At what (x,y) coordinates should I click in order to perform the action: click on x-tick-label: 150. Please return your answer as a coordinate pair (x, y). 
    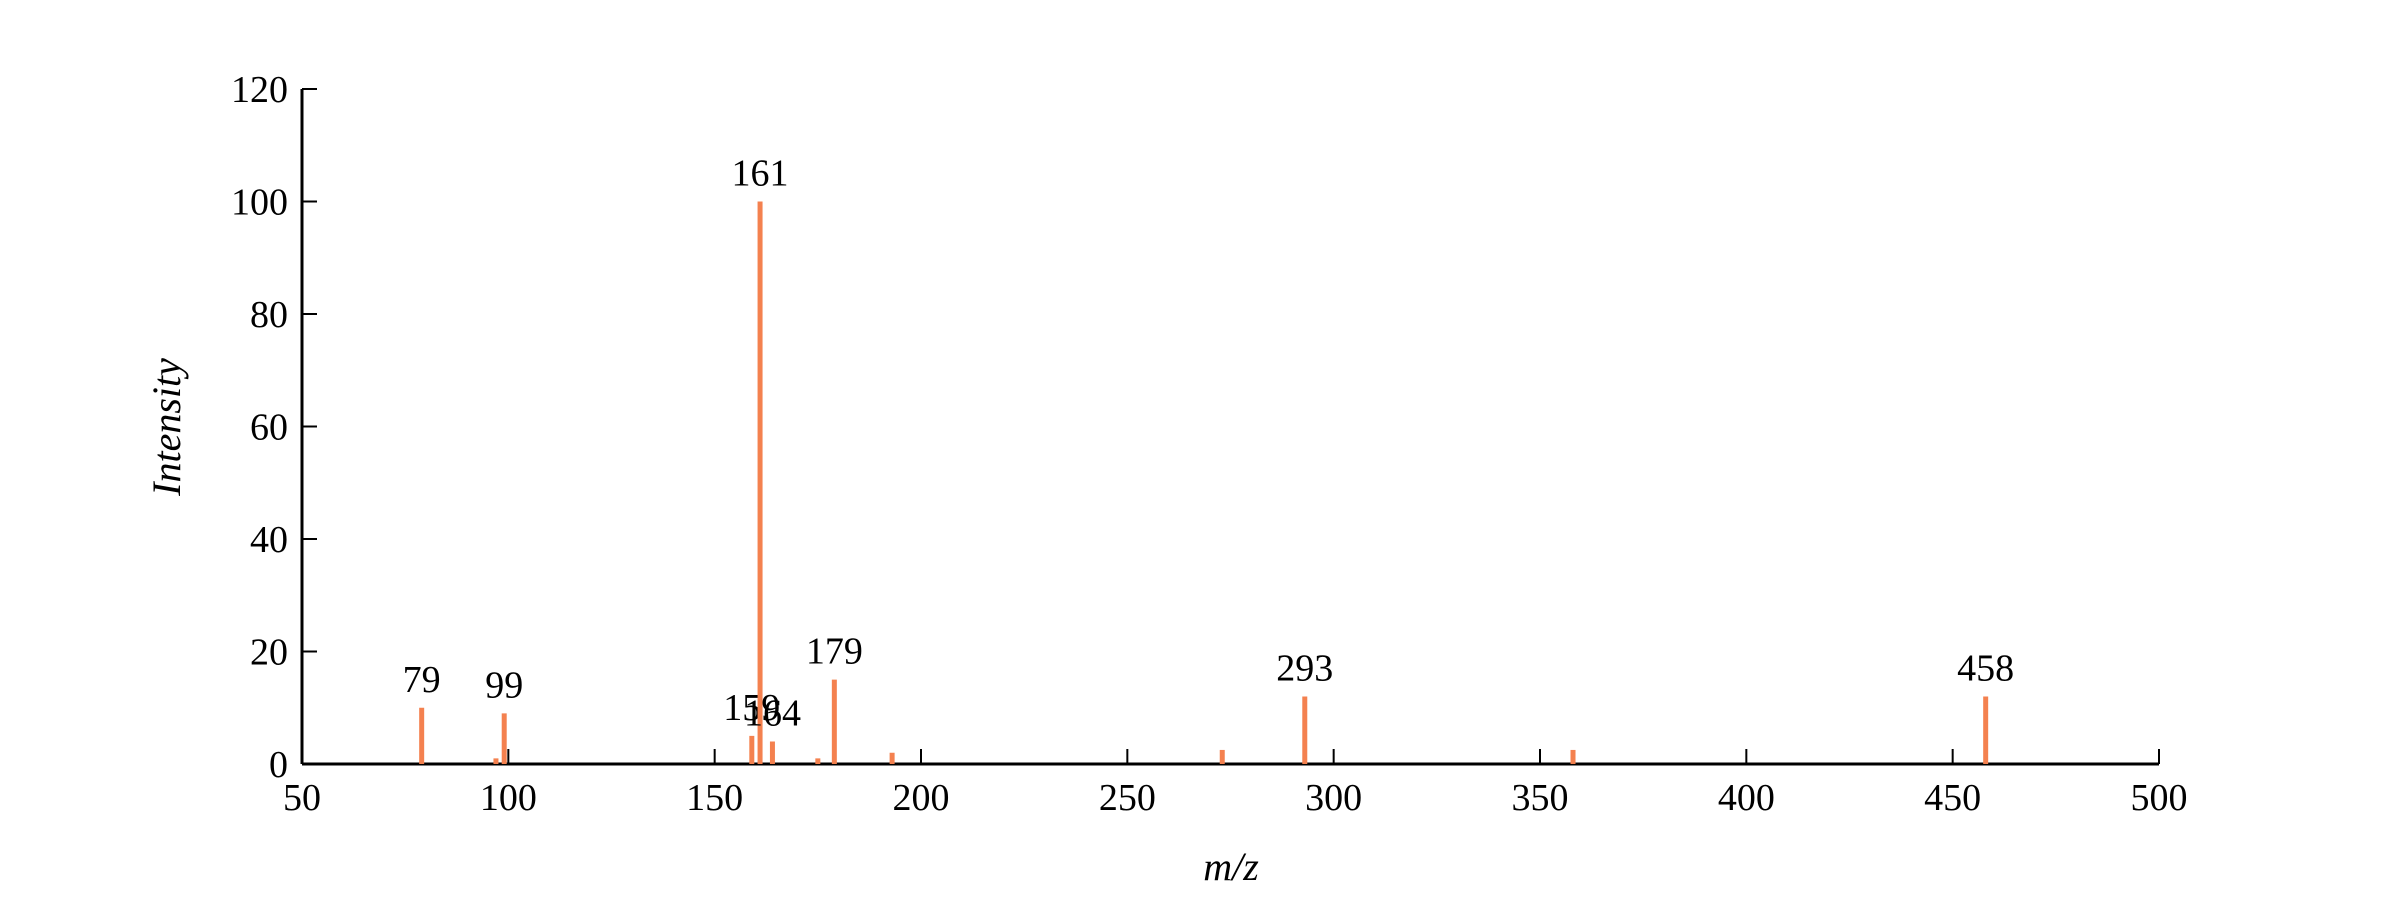
    Looking at the image, I should click on (714, 798).